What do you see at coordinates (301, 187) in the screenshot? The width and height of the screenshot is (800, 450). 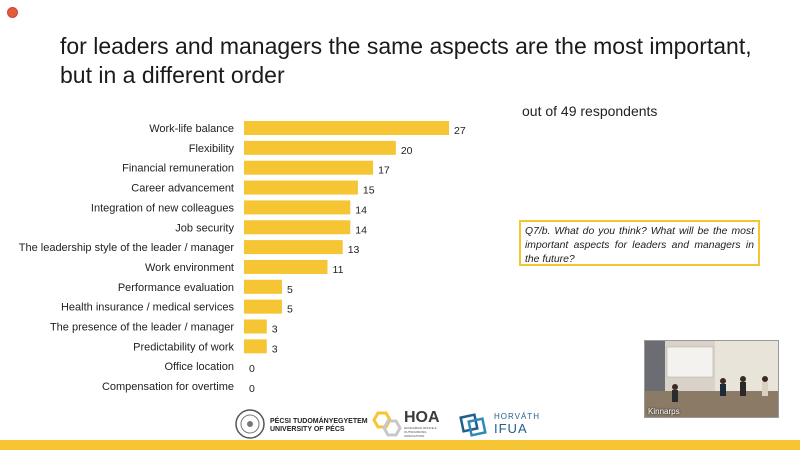 I see `bar-career-advancement` at bounding box center [301, 187].